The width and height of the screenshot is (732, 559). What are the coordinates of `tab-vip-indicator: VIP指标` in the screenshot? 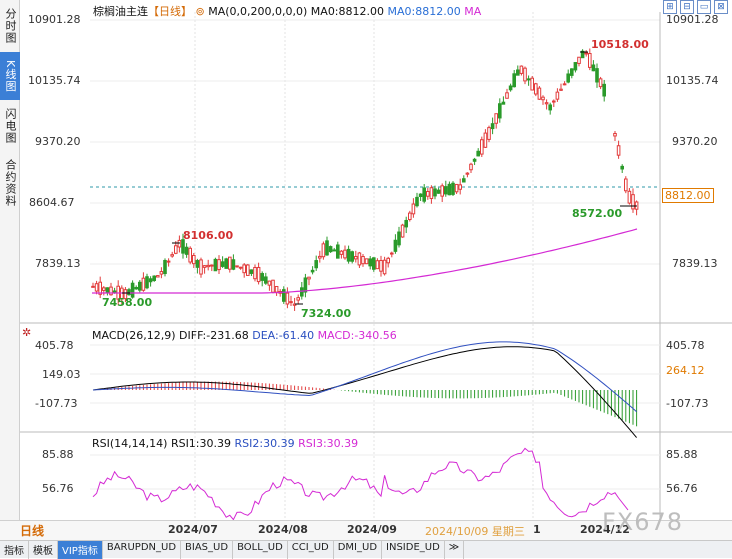 It's located at (80, 550).